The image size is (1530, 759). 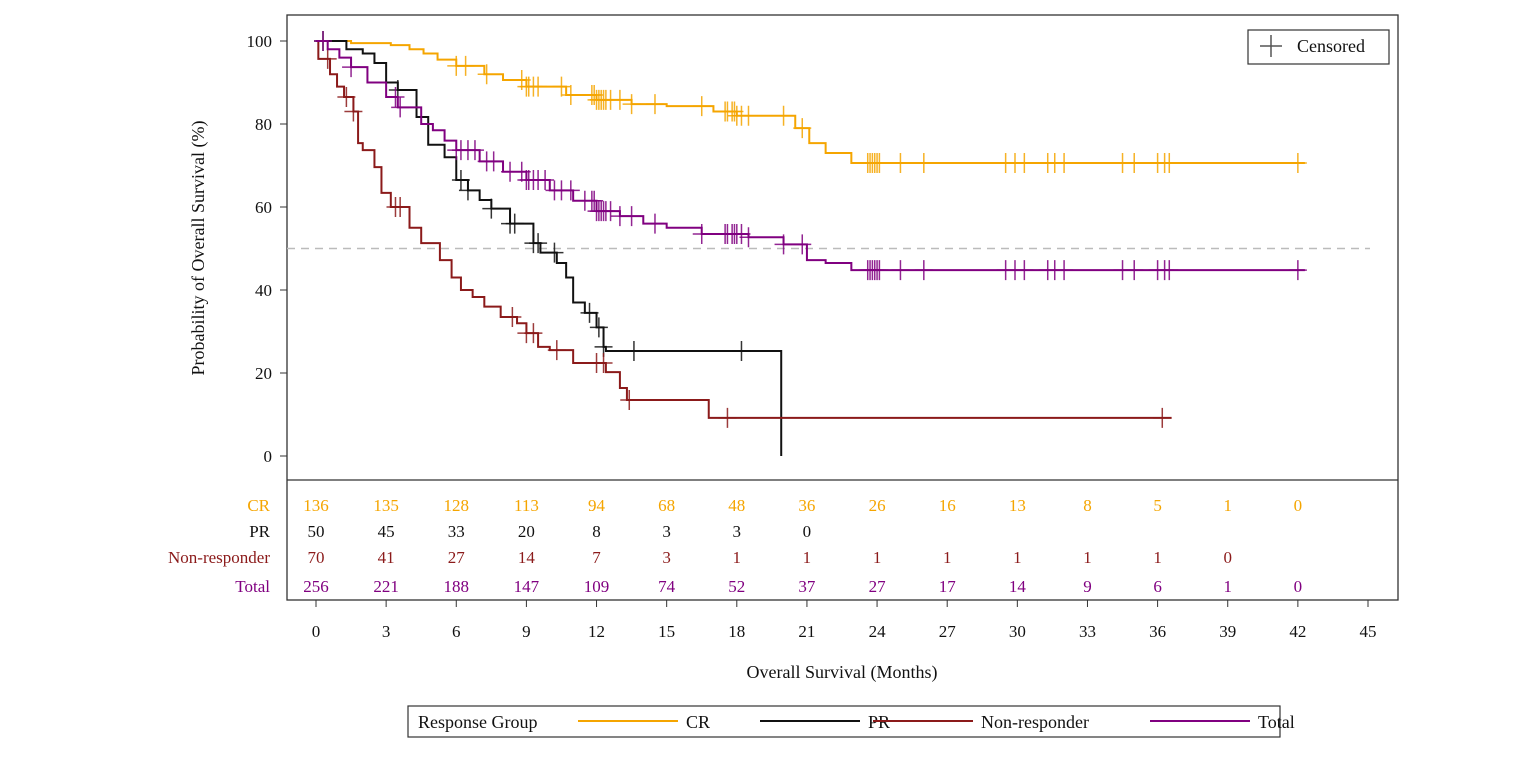 I want to click on at-risk-count: 74, so click(x=667, y=586).